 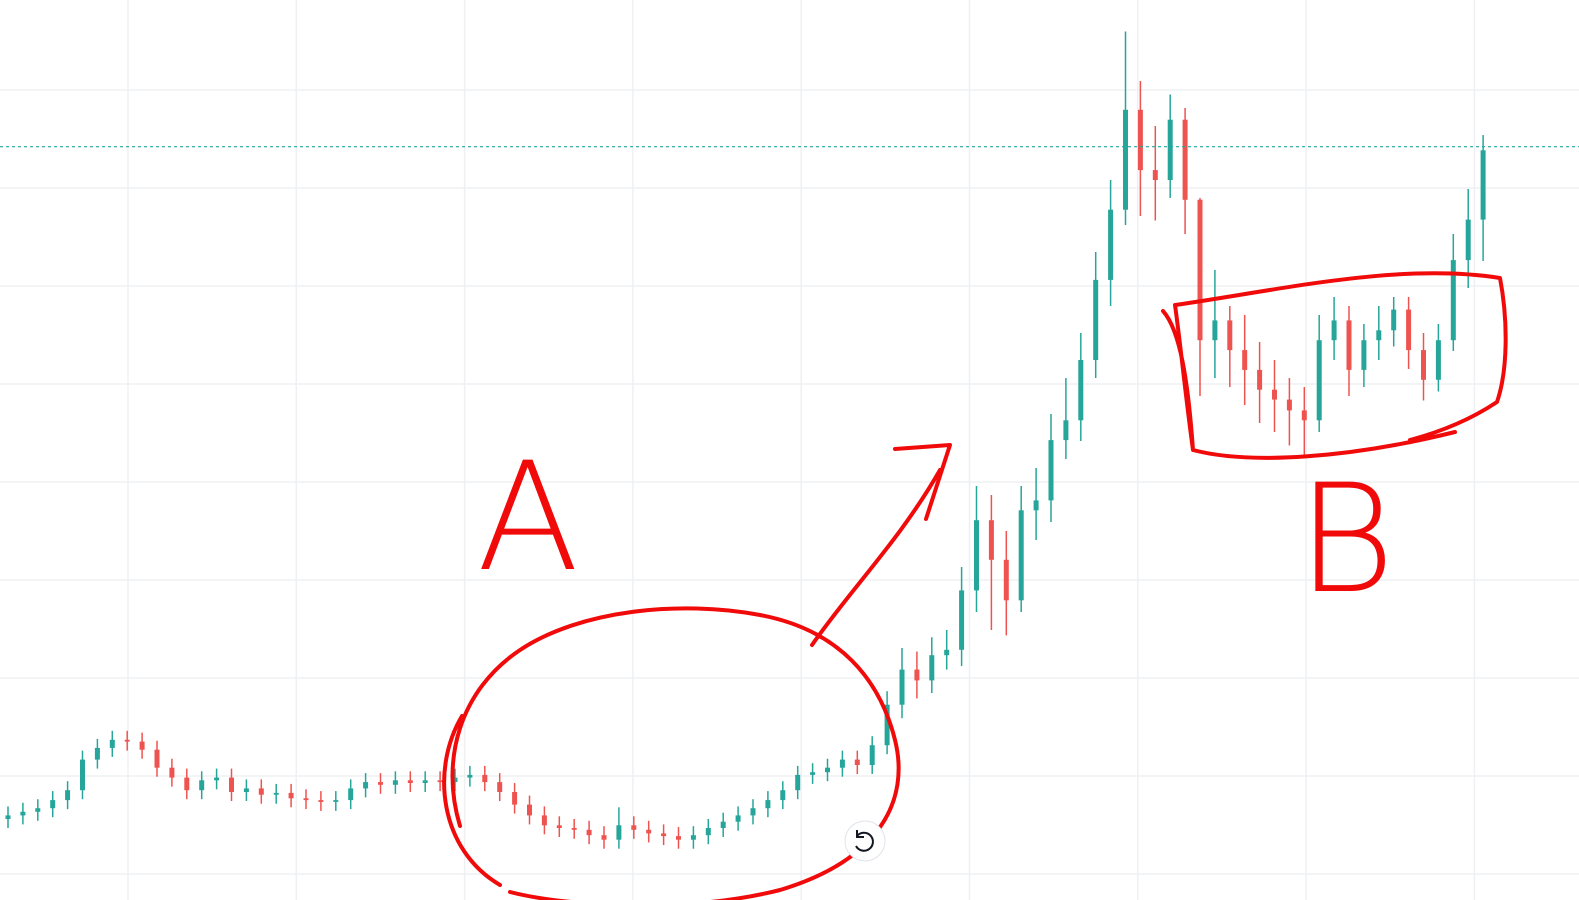 I want to click on annotation-b: B, so click(x=1346, y=540).